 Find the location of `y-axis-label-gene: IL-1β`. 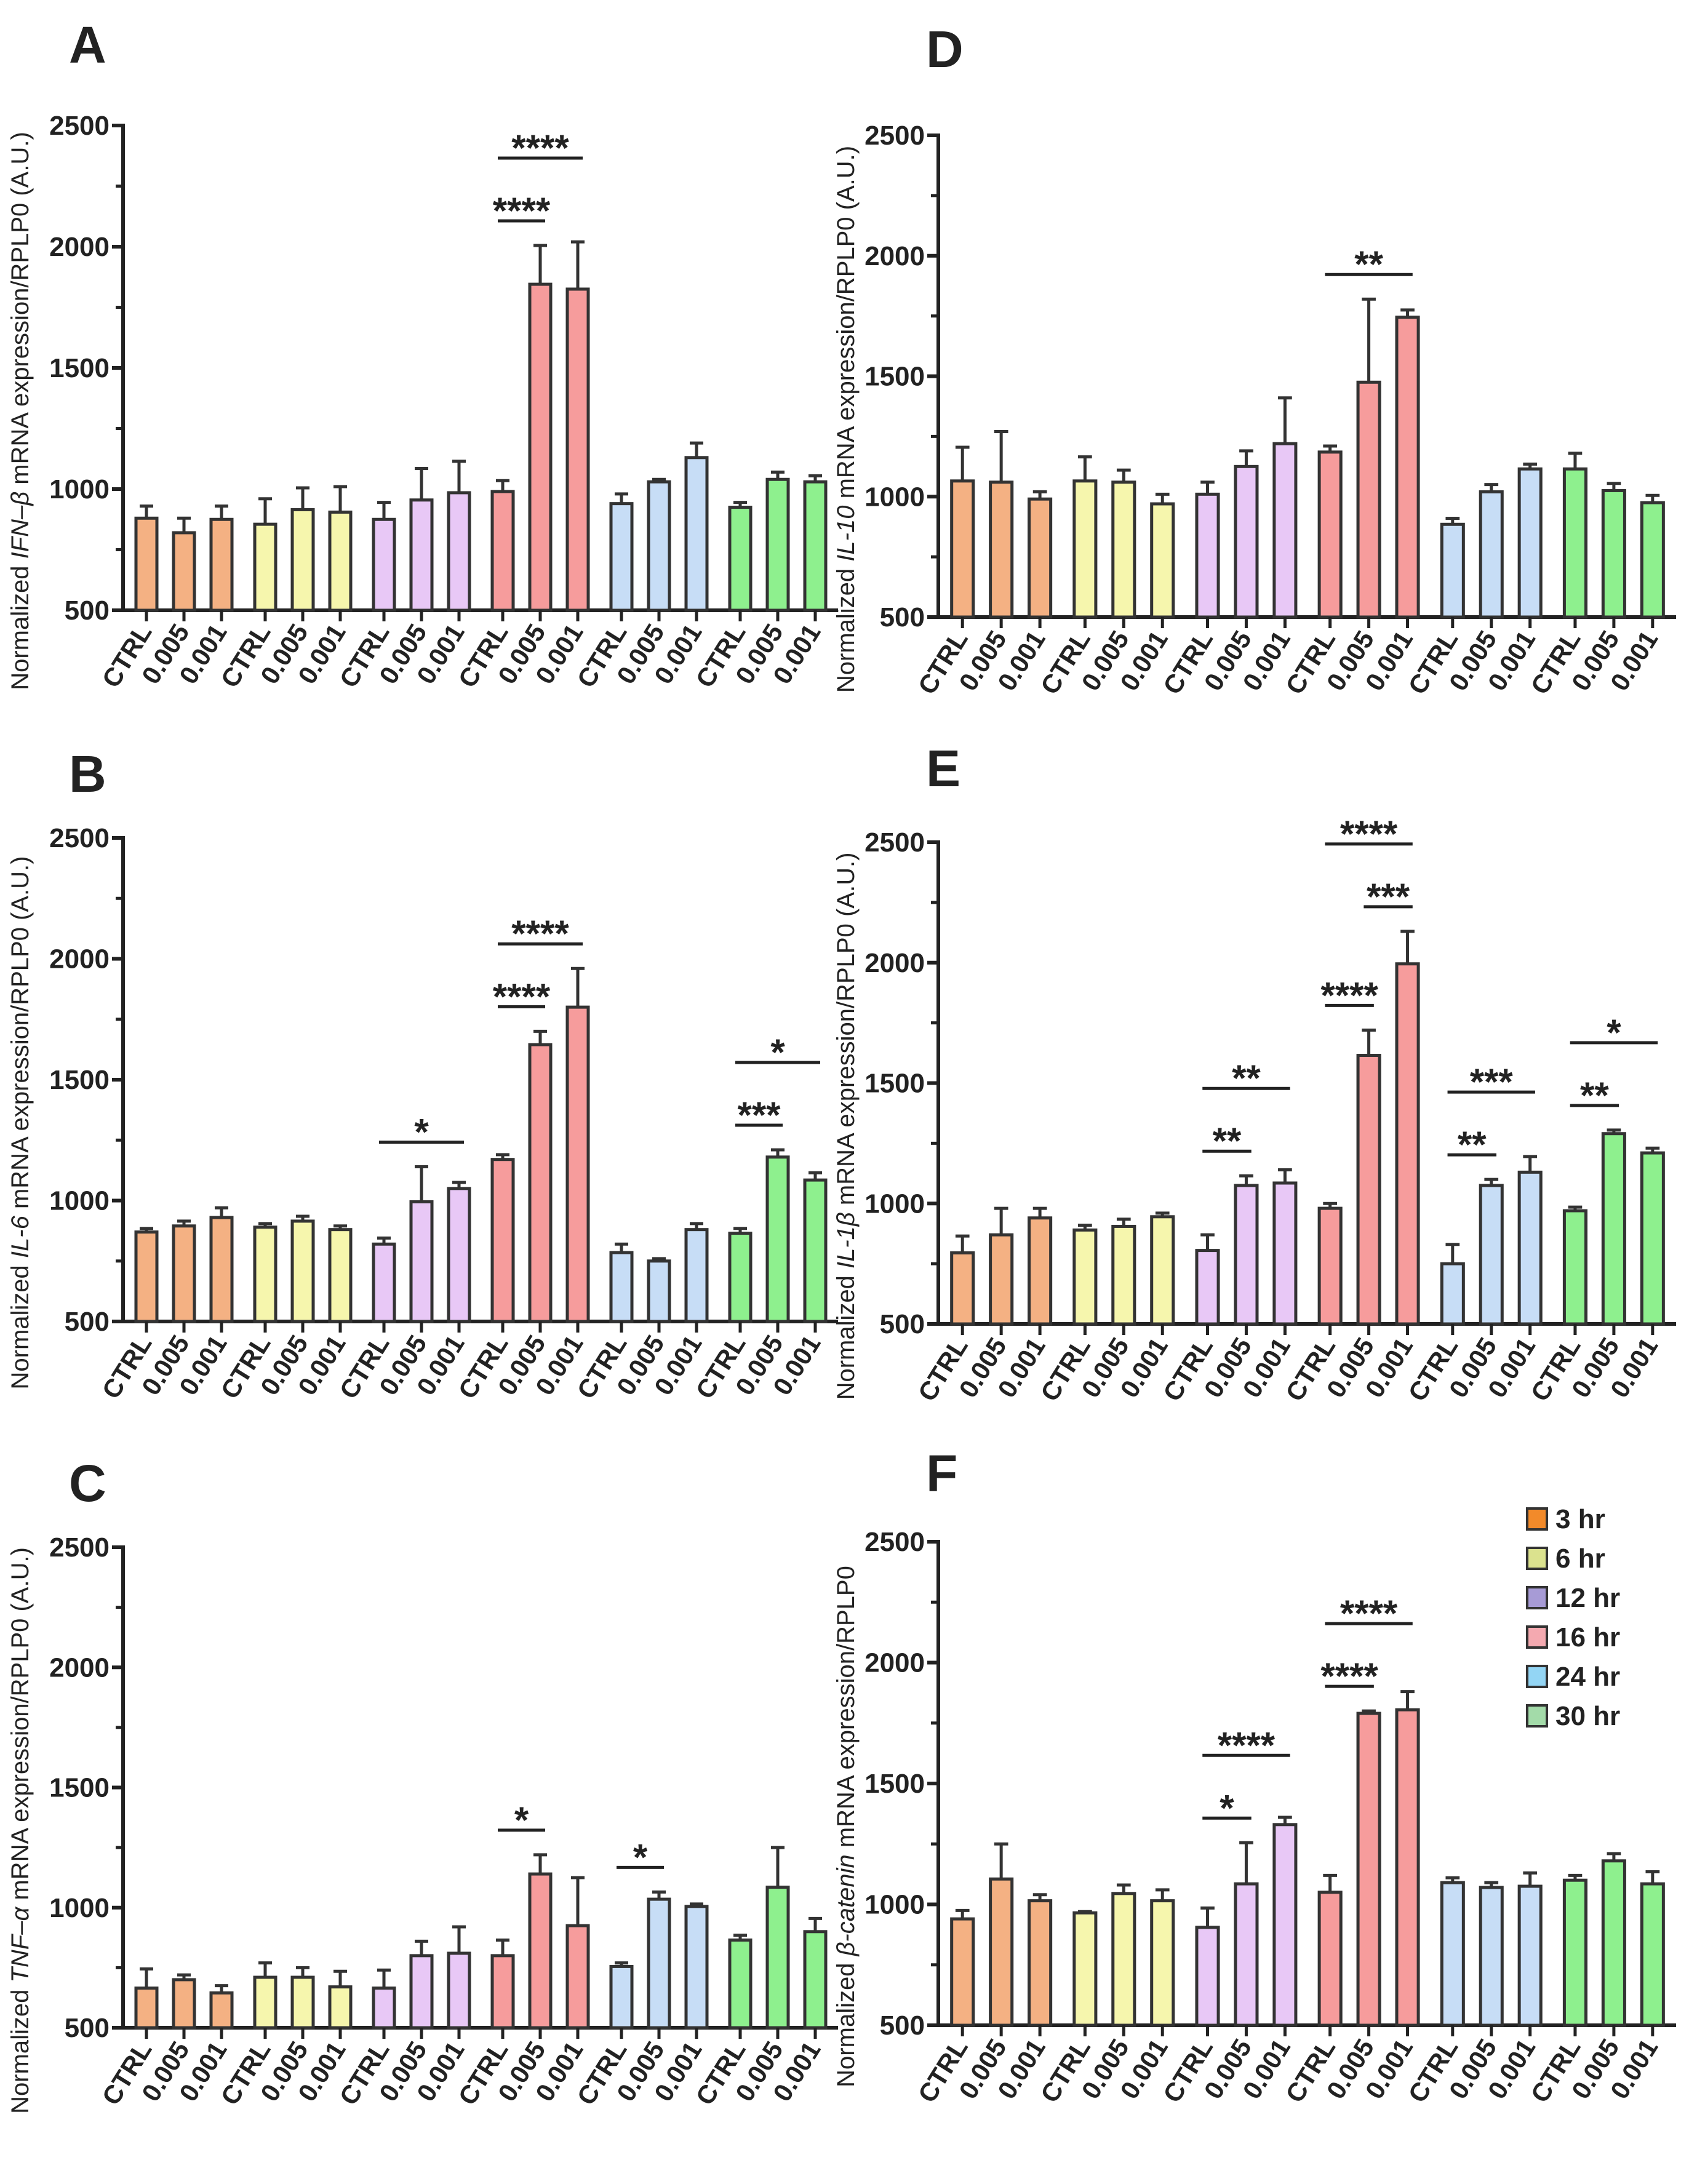

y-axis-label-gene: IL-1β is located at coordinates (846, 1240).